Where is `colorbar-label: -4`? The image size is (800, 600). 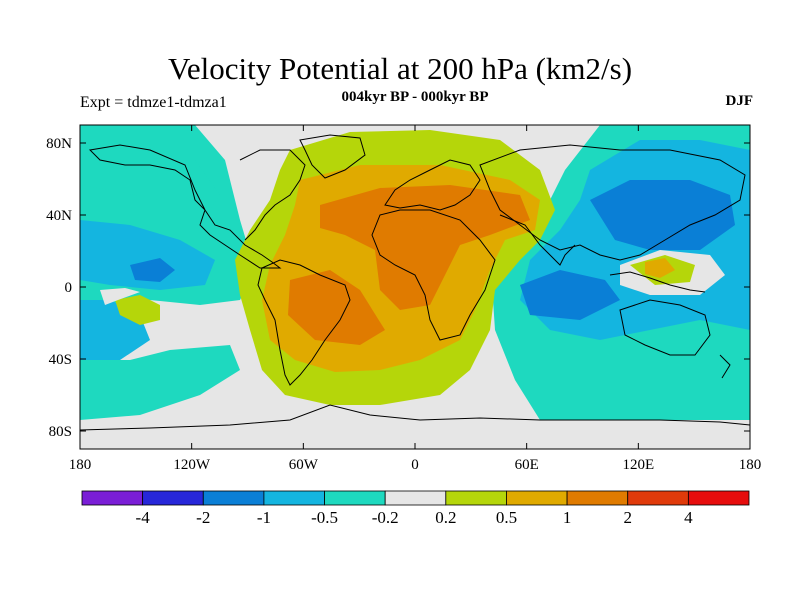 colorbar-label: -4 is located at coordinates (143, 517).